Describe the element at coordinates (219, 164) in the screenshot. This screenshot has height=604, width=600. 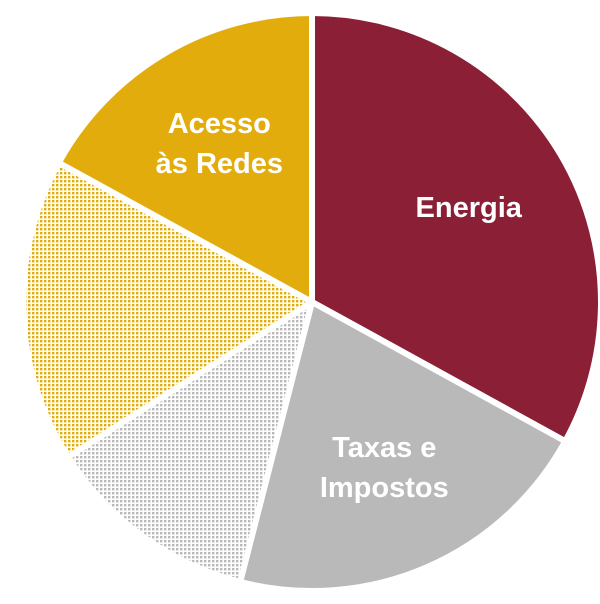
I see `slice-label: às Redes` at that location.